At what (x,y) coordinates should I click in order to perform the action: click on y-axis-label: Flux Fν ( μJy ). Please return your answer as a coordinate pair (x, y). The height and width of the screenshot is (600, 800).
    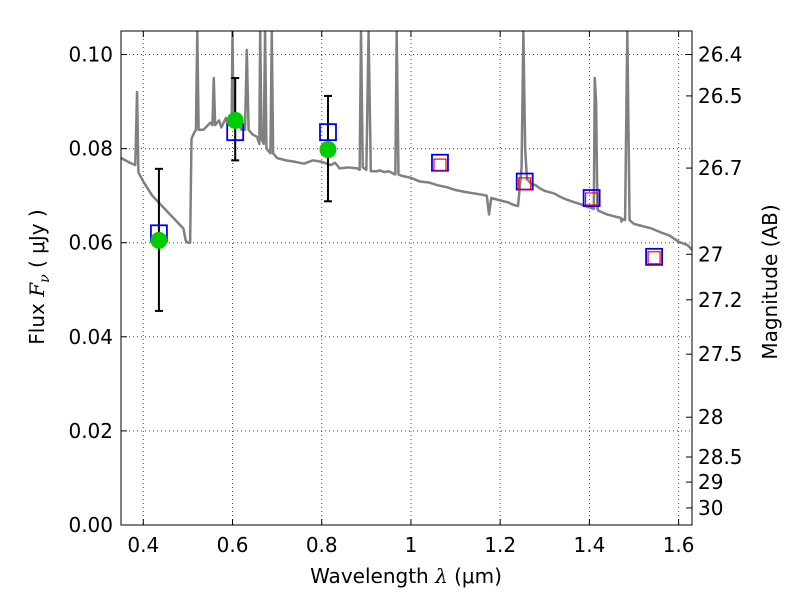
    Looking at the image, I should click on (39, 276).